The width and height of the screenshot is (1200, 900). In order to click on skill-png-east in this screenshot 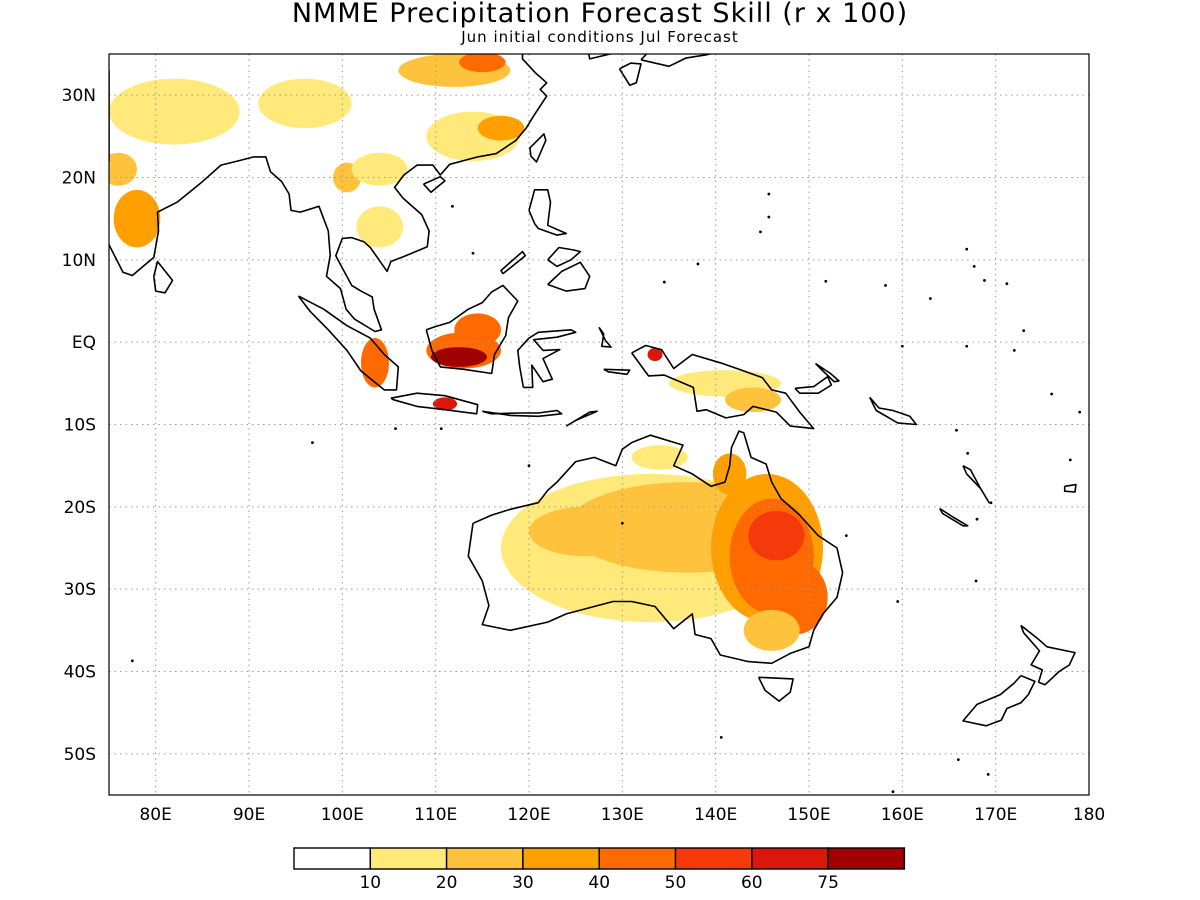, I will do `click(753, 400)`.